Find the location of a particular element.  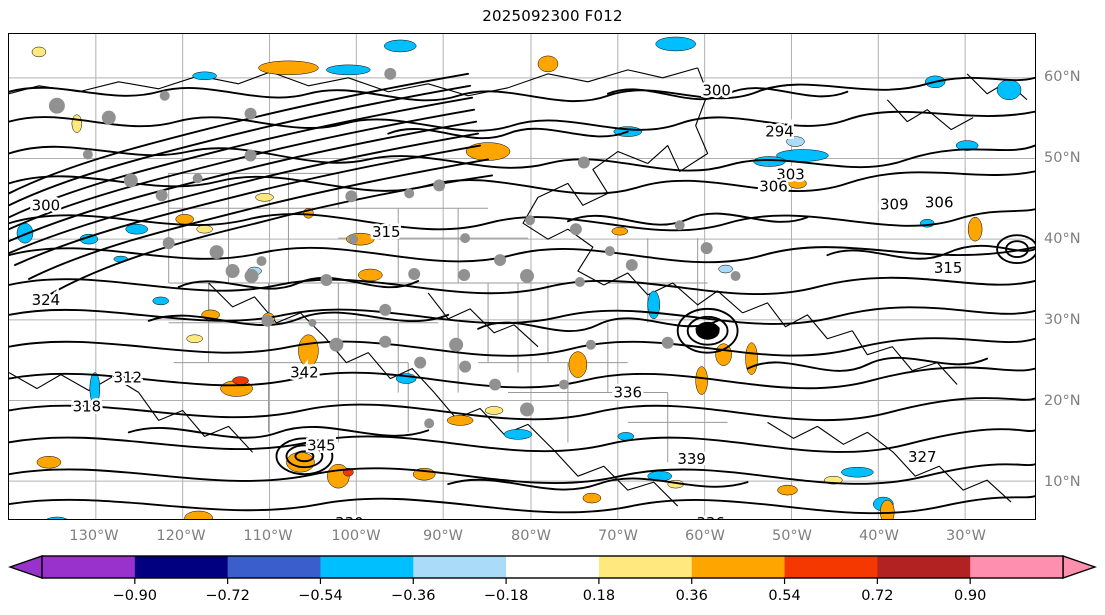

colorbar-swatches is located at coordinates (552, 569).